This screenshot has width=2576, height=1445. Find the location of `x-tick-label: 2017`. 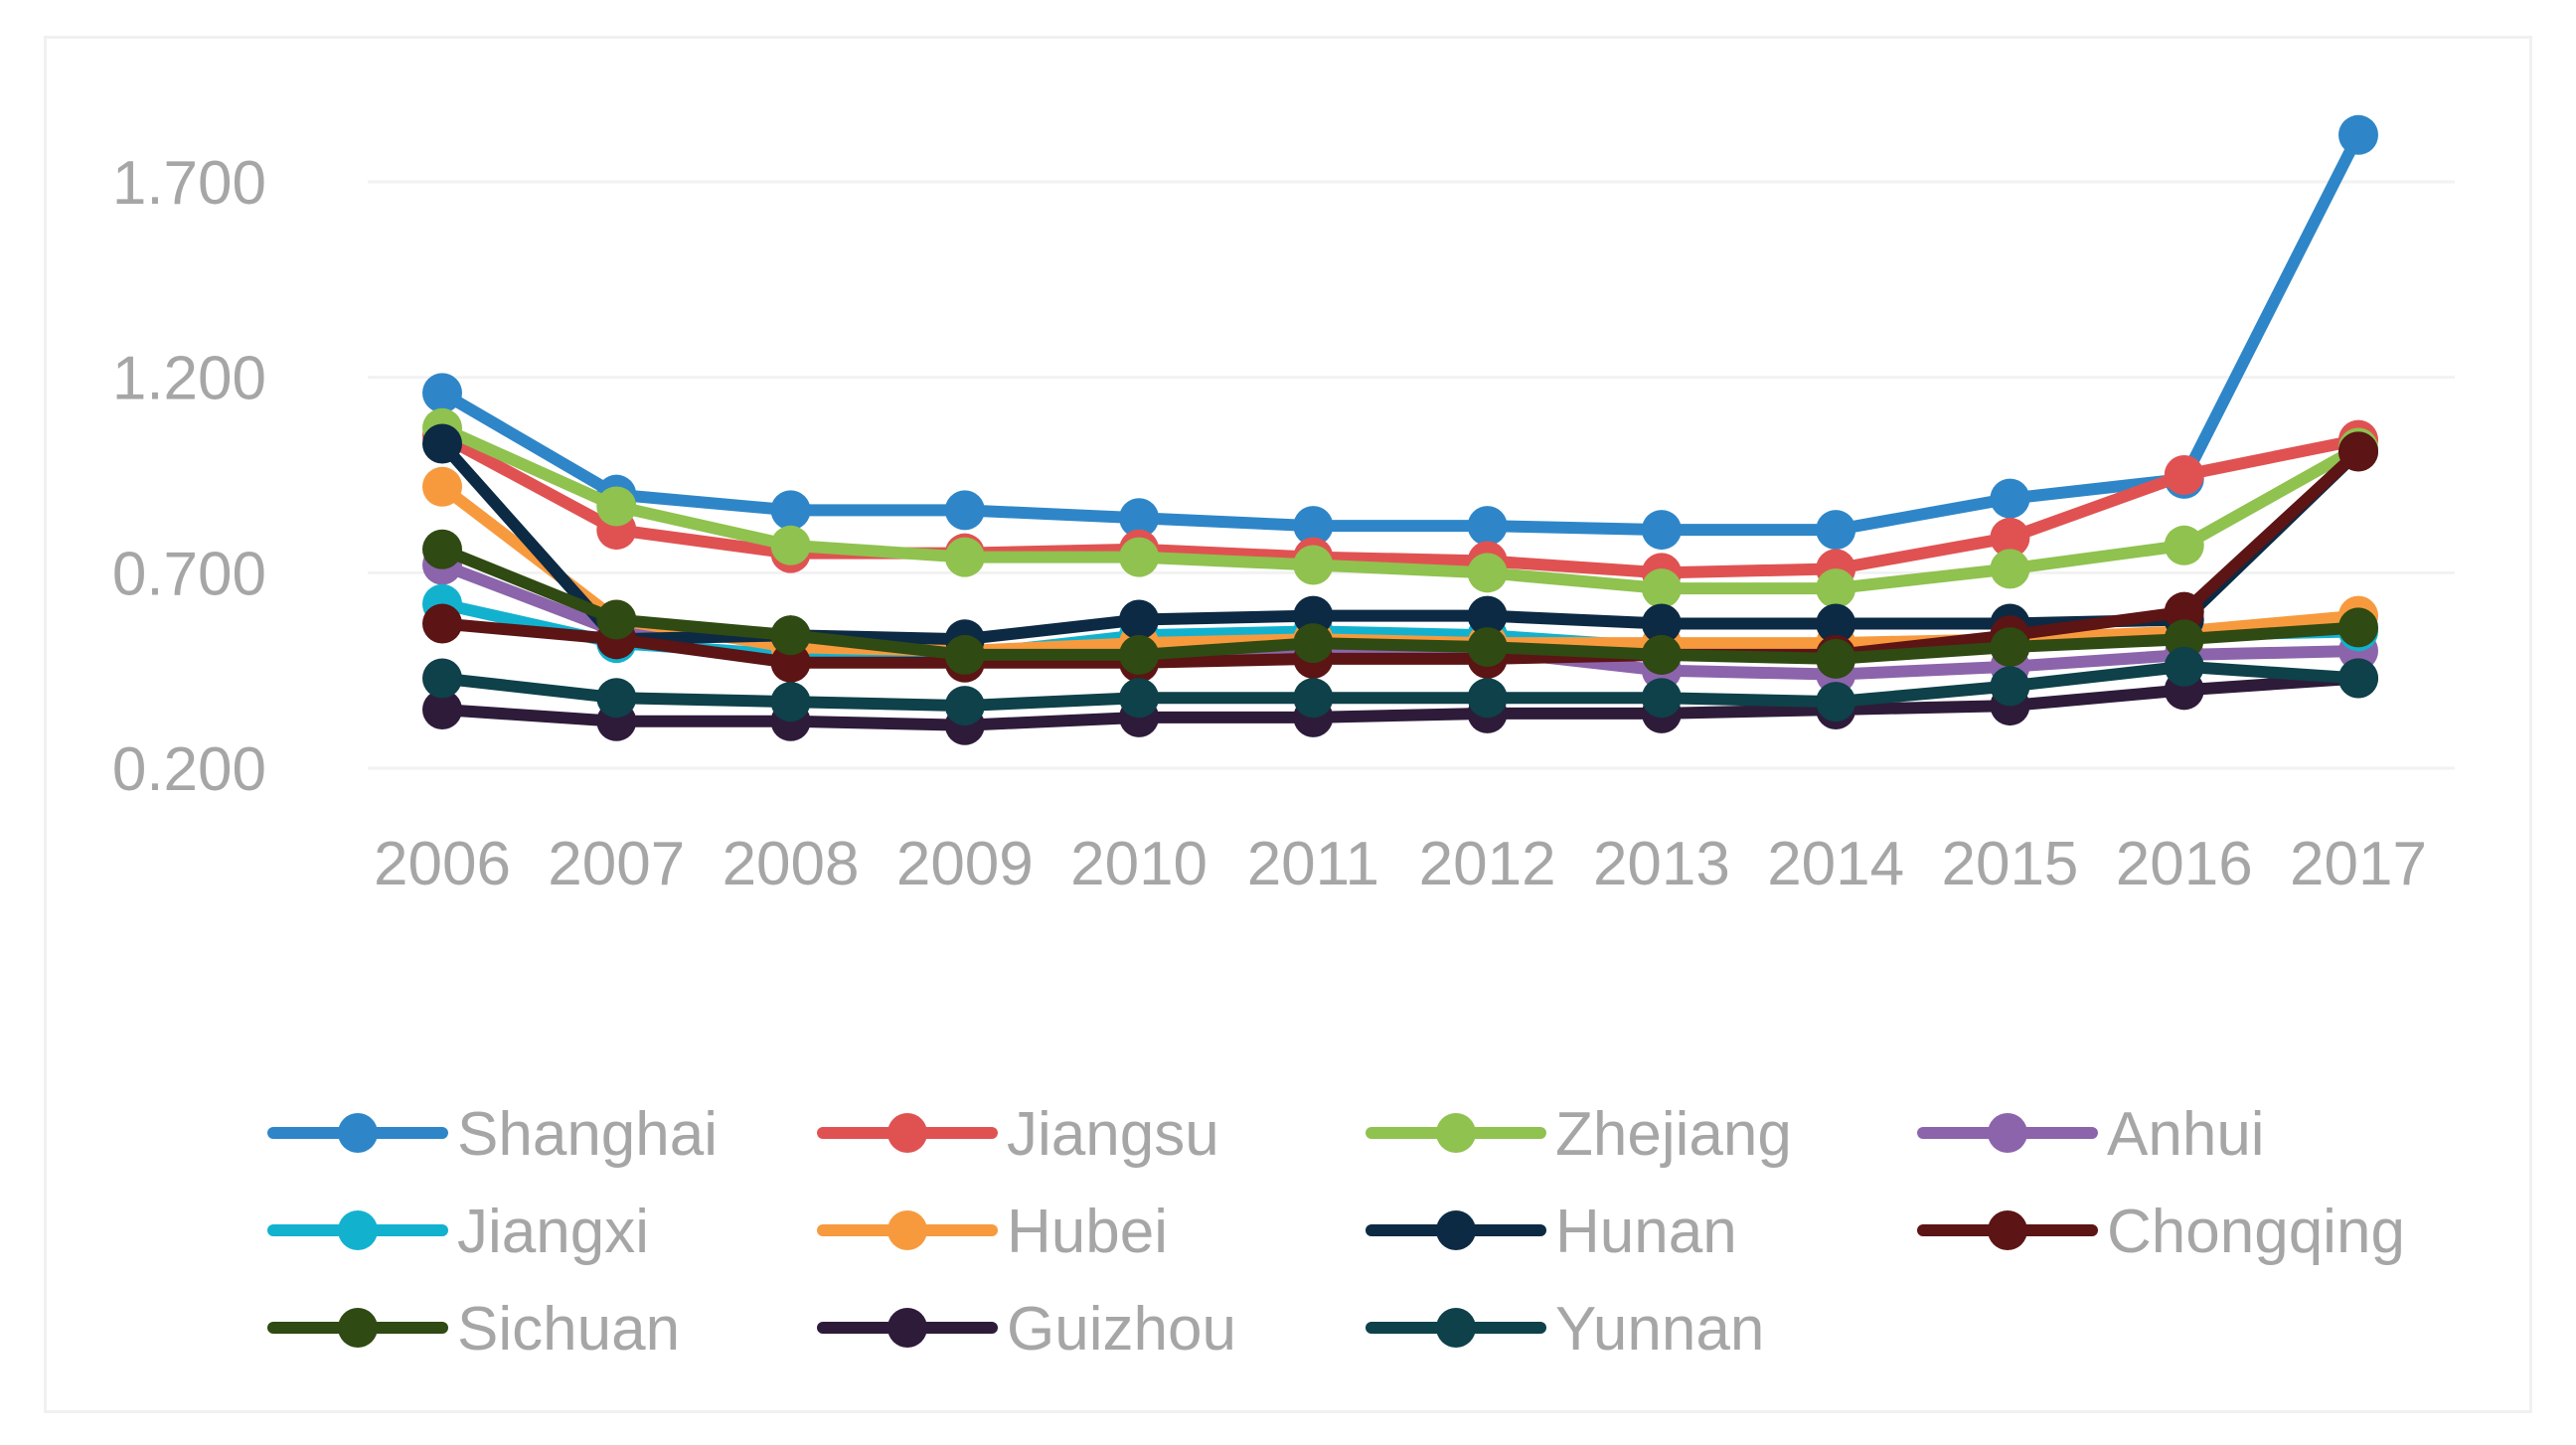

x-tick-label: 2017 is located at coordinates (2358, 864).